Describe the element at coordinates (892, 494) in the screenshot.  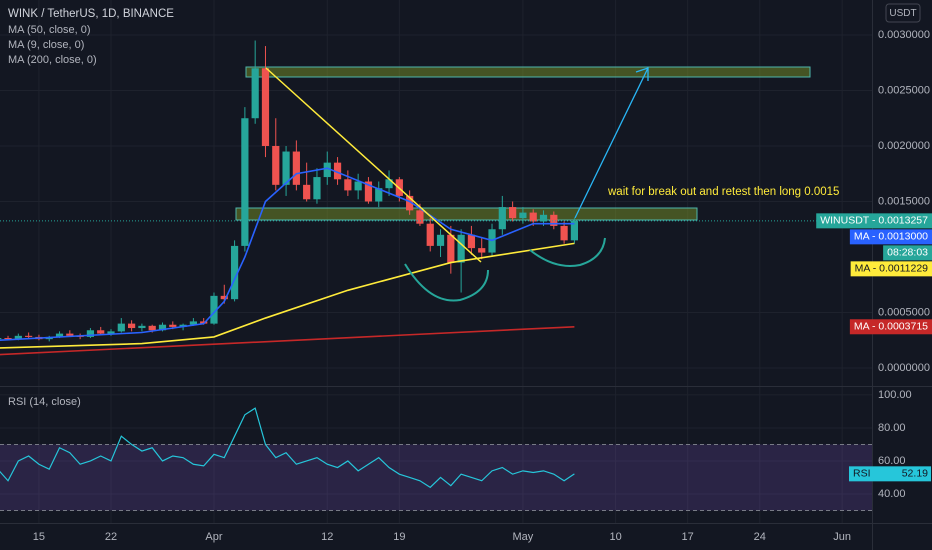
I see `y-tick-label: 40.00` at that location.